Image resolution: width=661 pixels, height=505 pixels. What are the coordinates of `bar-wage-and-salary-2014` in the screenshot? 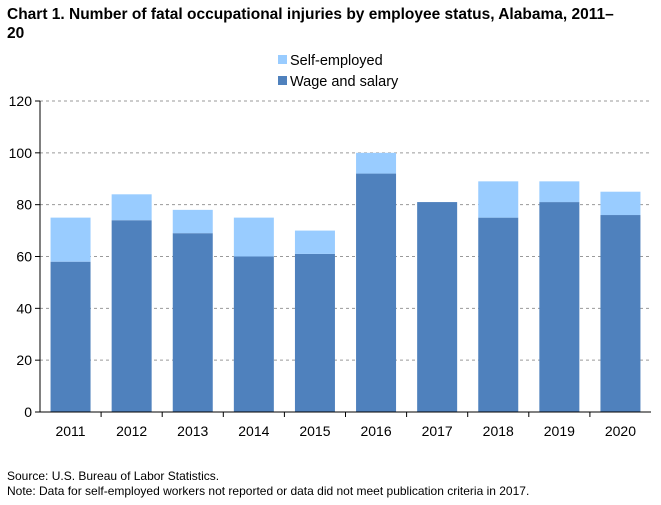 It's located at (253, 334).